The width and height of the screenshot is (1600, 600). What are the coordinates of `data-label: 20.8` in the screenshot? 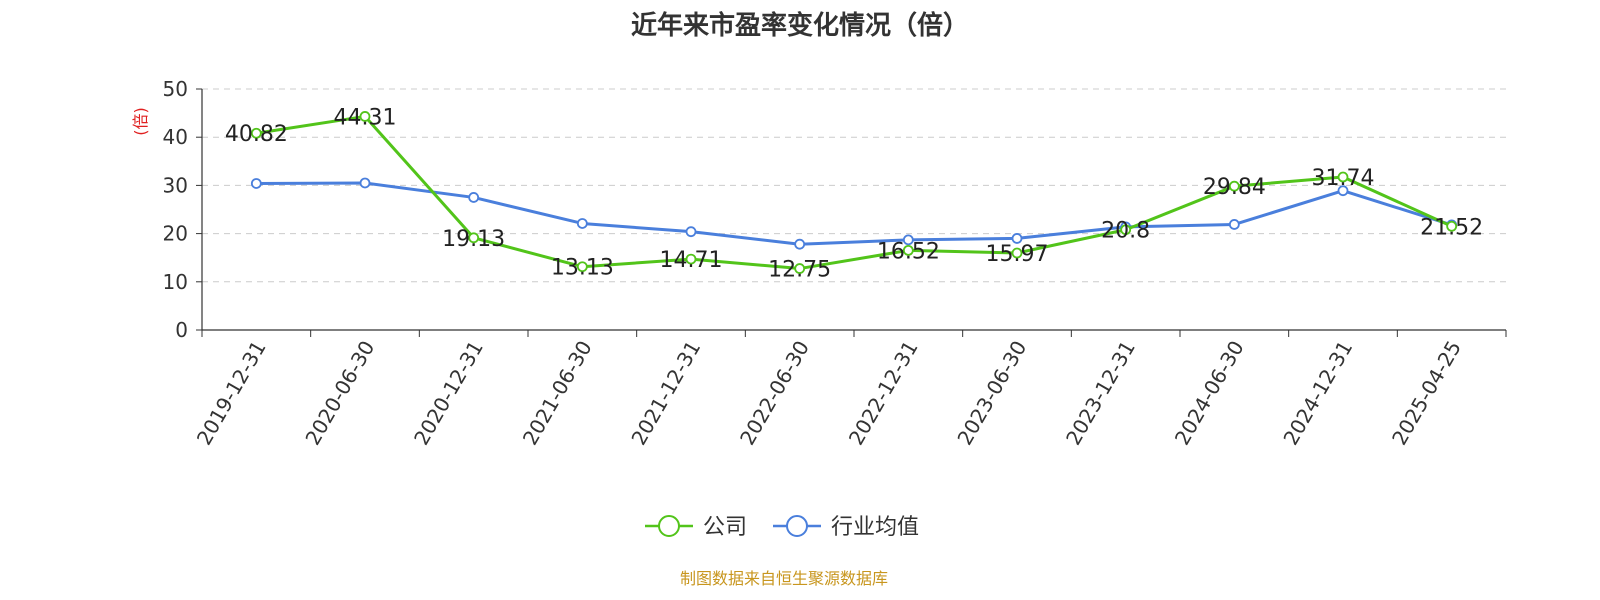 It's located at (1125, 231).